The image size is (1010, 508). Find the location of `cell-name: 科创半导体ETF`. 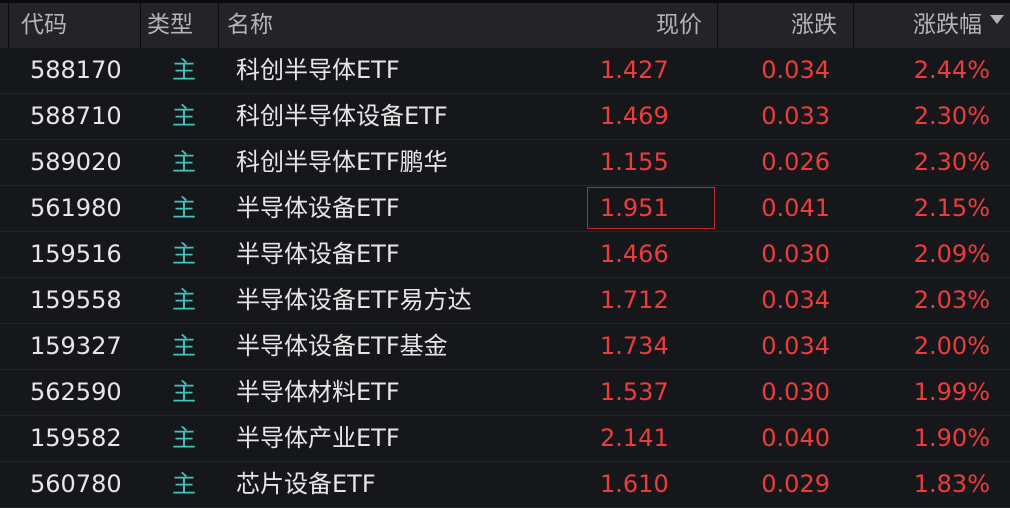

cell-name: 科创半导体ETF is located at coordinates (318, 70).